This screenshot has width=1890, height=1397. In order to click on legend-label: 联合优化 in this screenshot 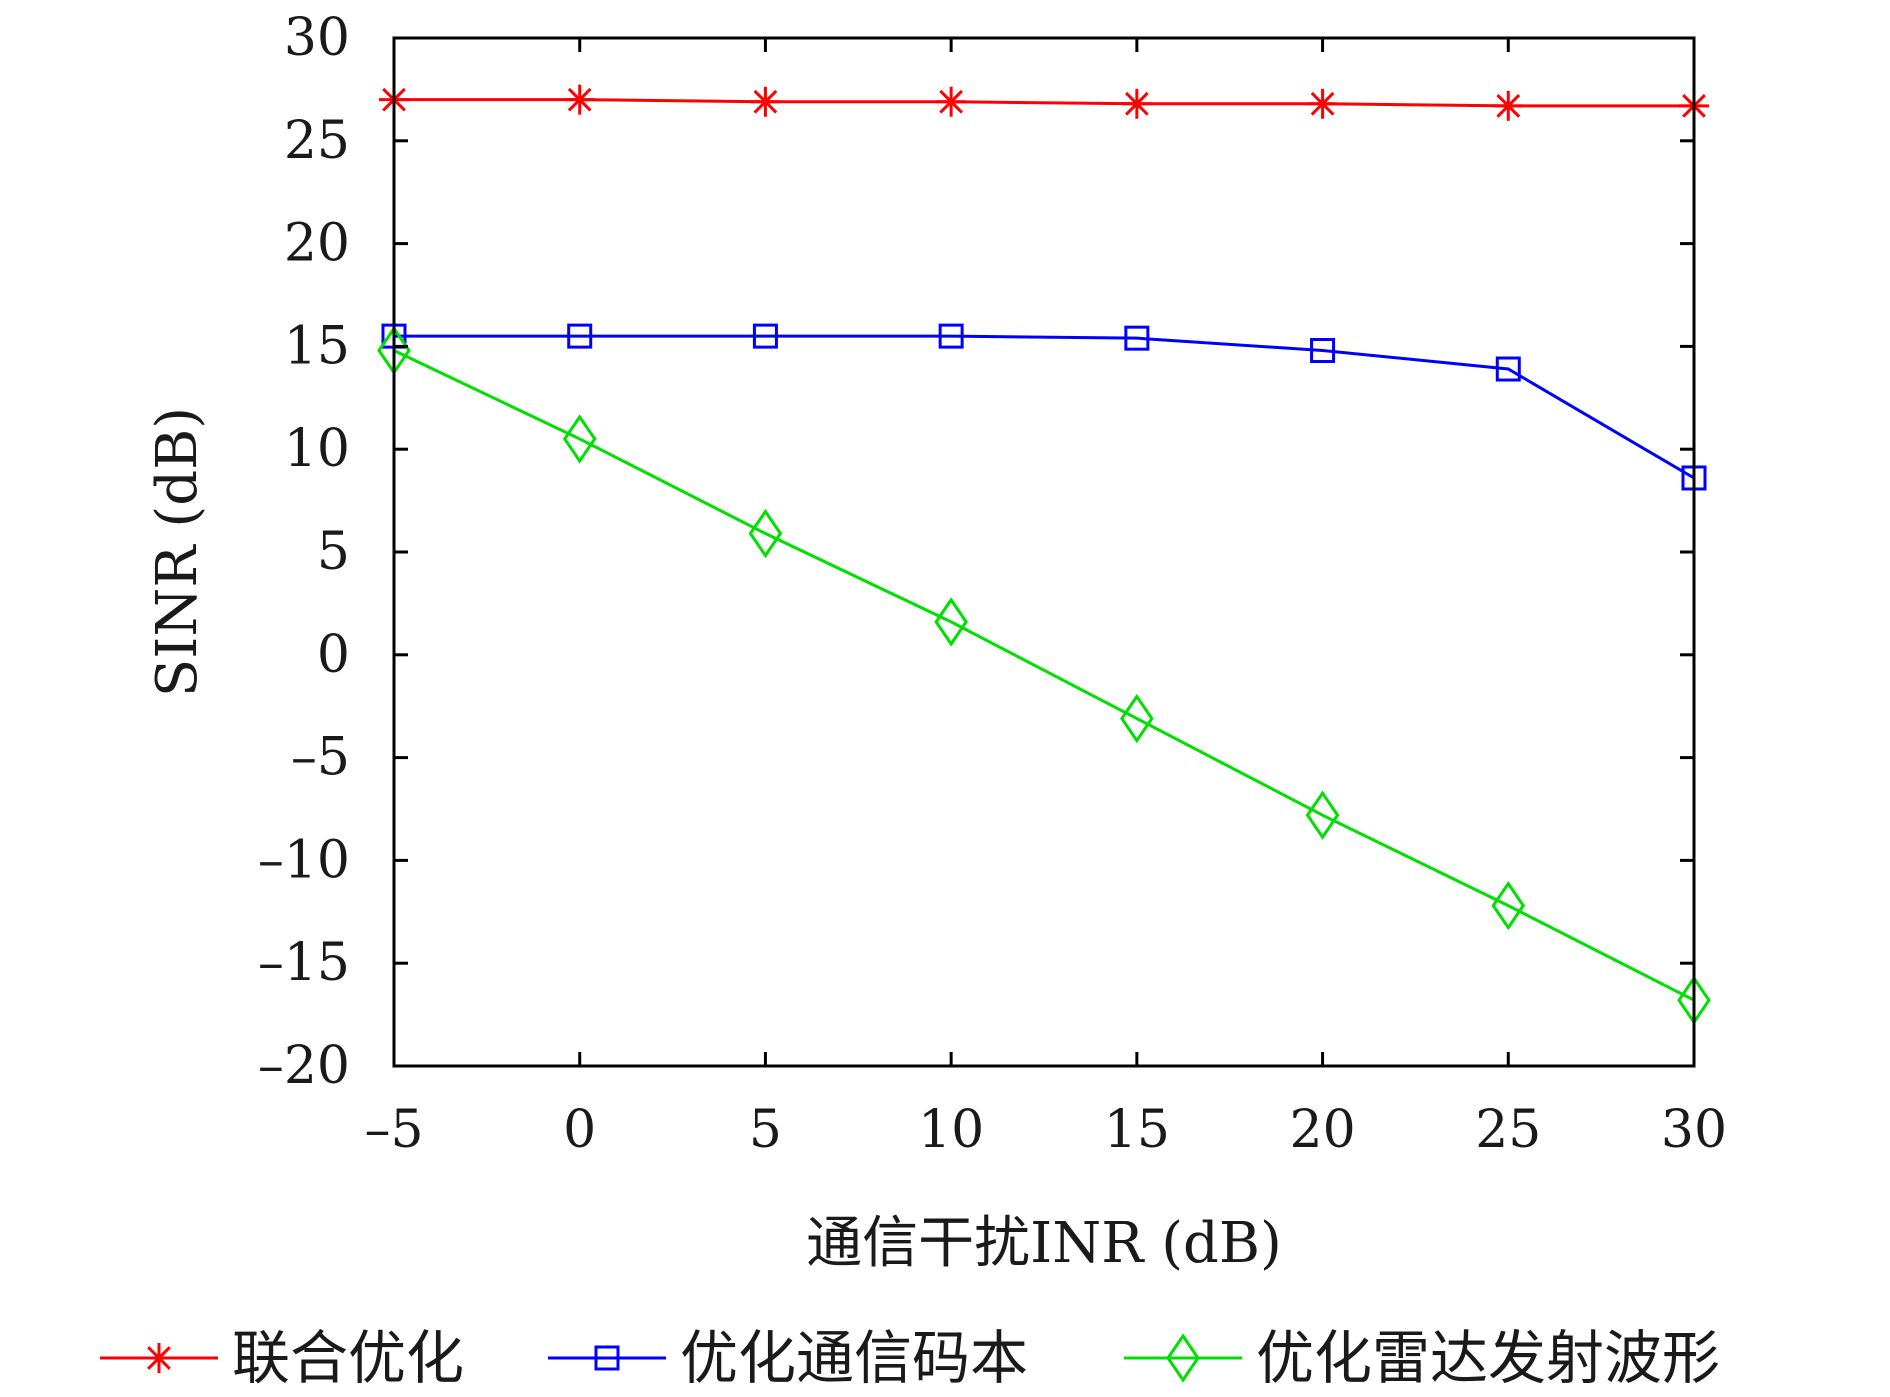, I will do `click(348, 1358)`.